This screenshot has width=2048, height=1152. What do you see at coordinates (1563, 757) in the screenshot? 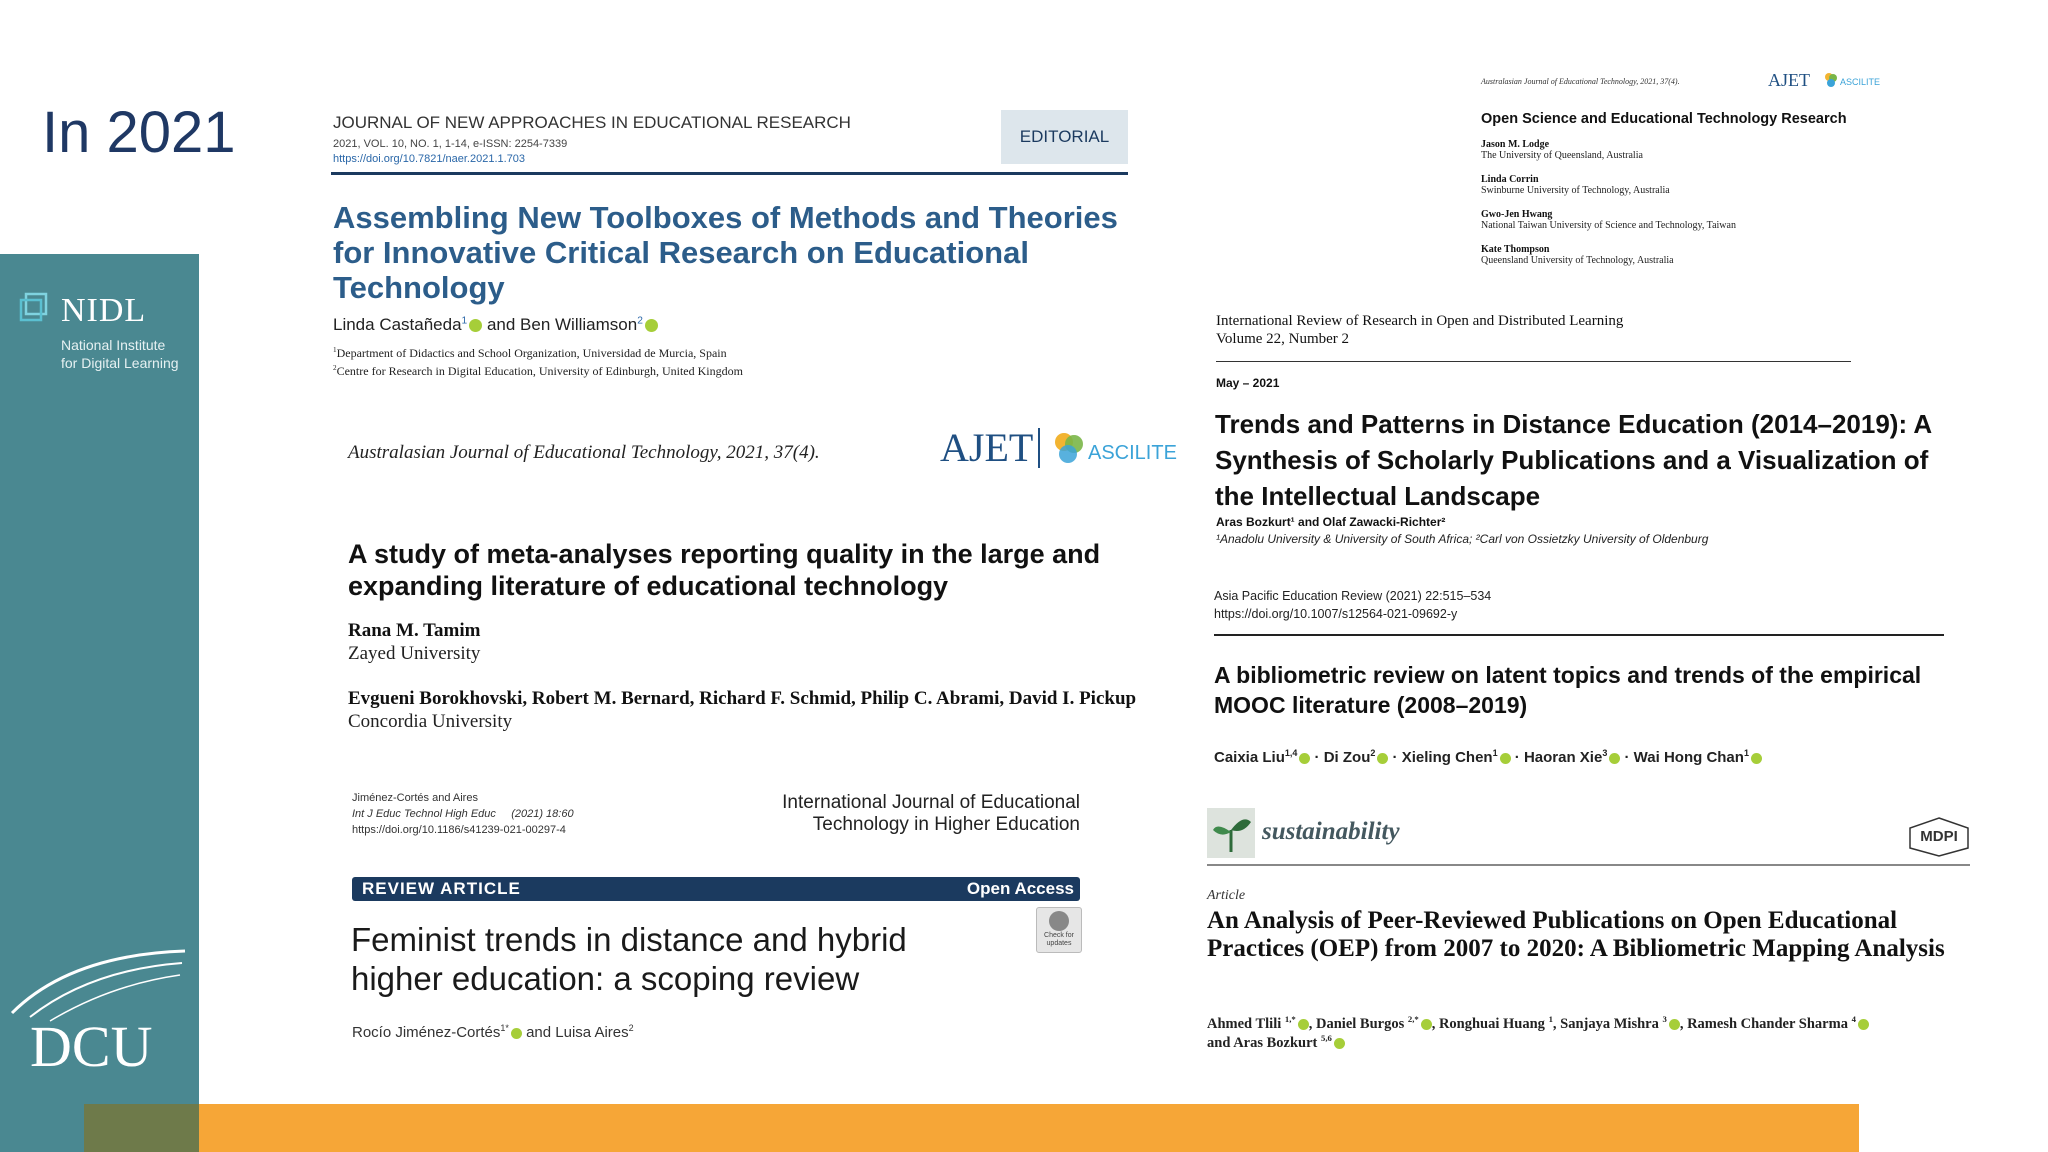
I see `p6-author-name: Haoran Xie` at bounding box center [1563, 757].